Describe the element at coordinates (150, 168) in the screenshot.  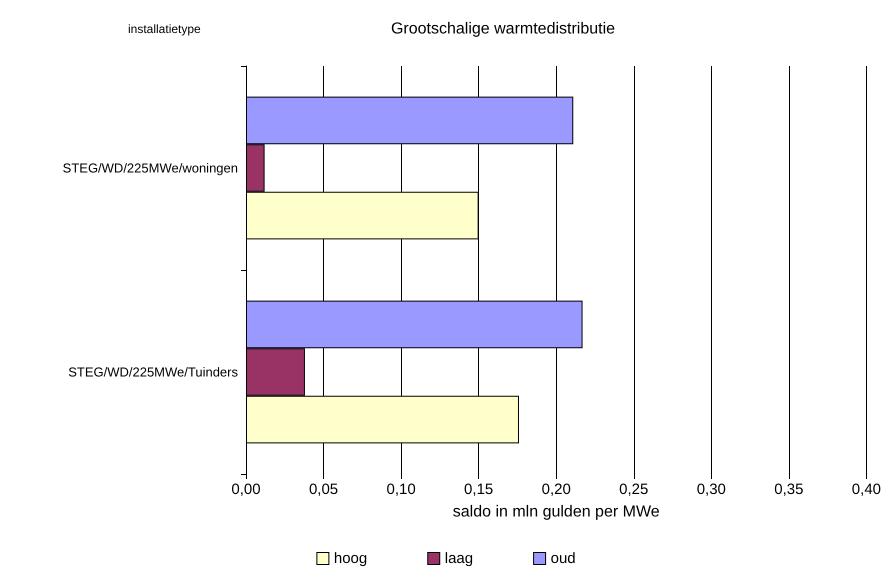
I see `y-tick-label: STEG/WD/225MWe/woningen` at that location.